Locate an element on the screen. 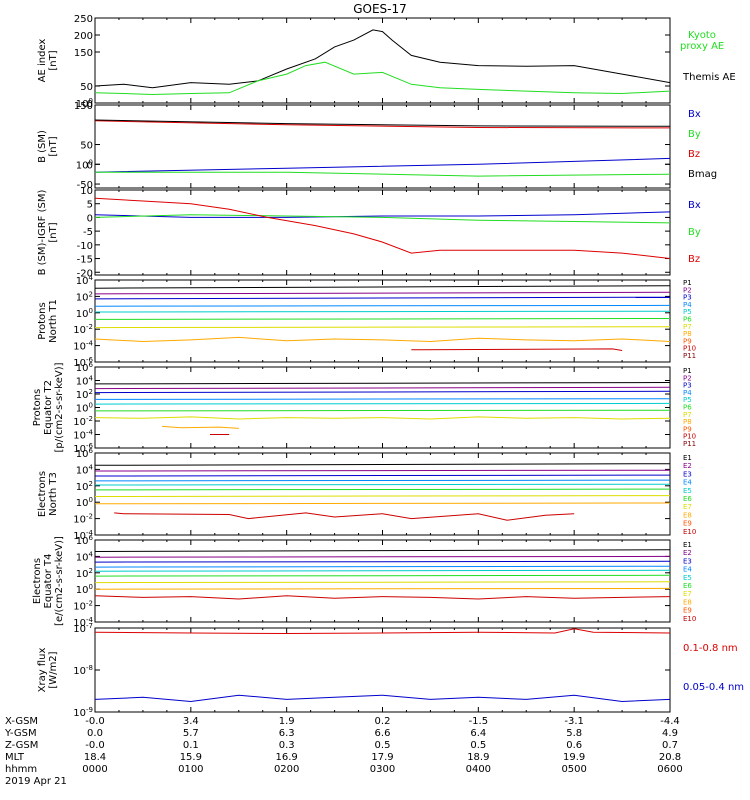  footer-value: -0.0 is located at coordinates (95, 745).